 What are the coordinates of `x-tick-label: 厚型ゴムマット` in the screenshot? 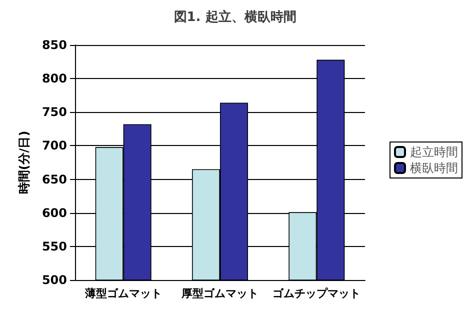 It's located at (219, 293).